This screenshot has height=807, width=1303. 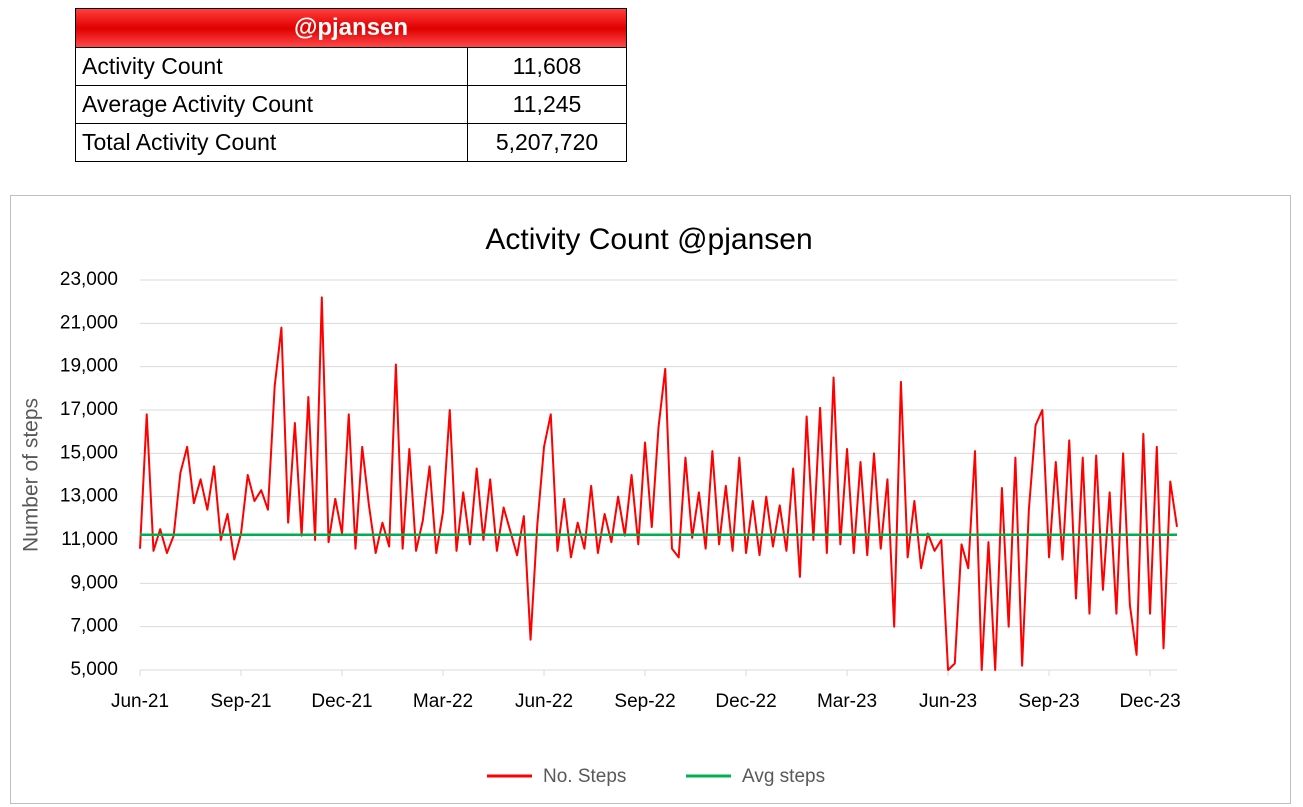 I want to click on x-tick-label: Jun-21, so click(x=140, y=701).